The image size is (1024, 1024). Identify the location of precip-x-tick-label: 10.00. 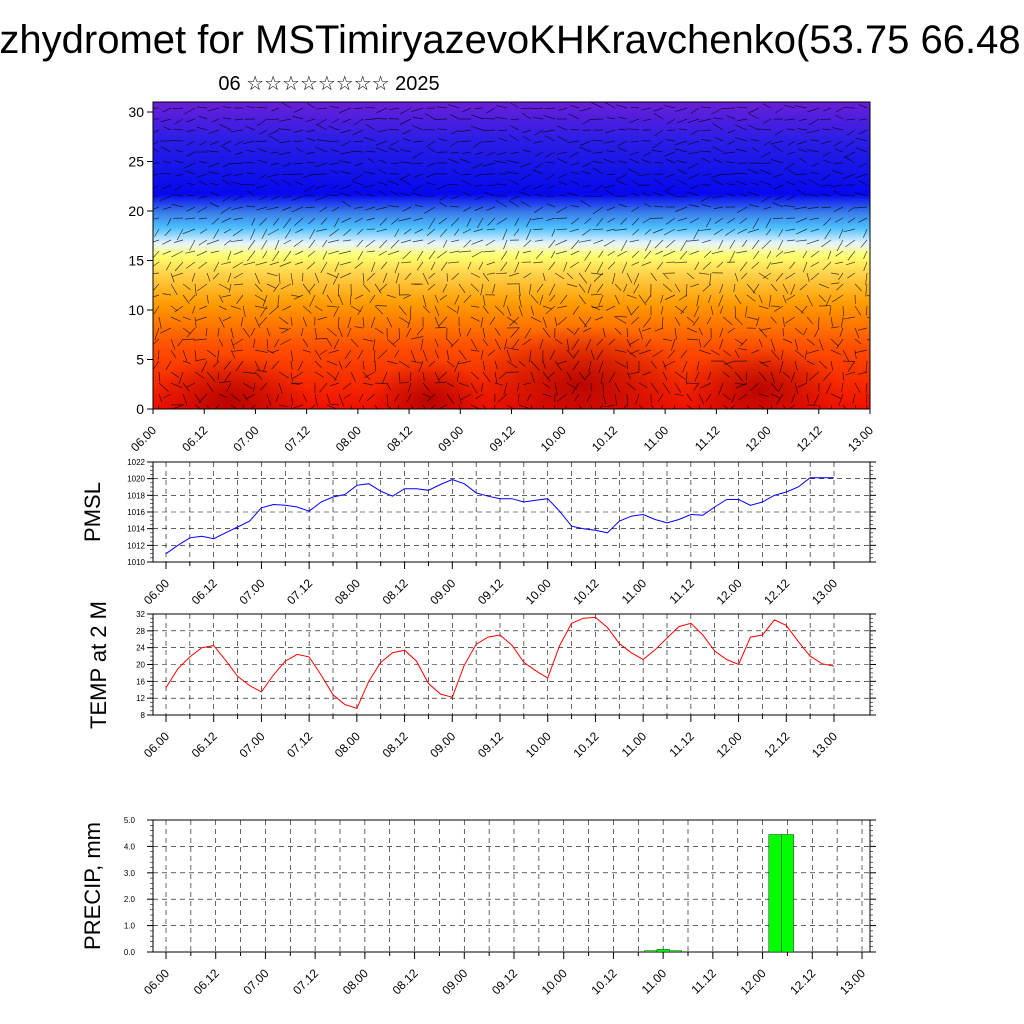
(554, 981).